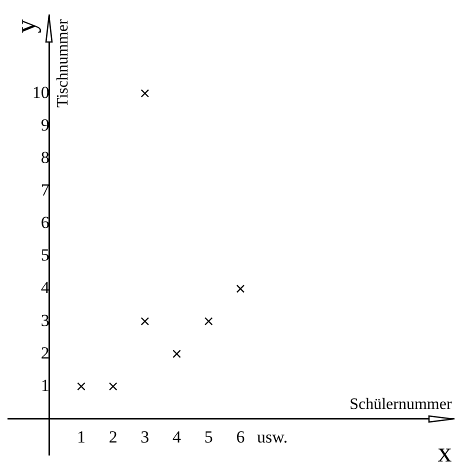 This screenshot has height=470, width=460. Describe the element at coordinates (272, 437) in the screenshot. I see `x-tick-label: usw.` at that location.